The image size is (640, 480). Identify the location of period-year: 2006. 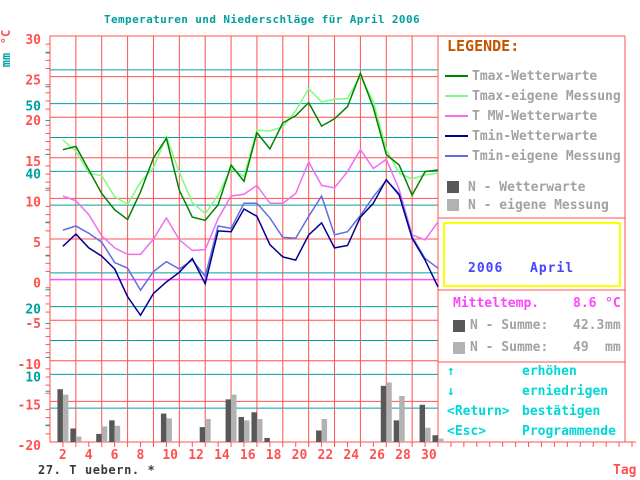
(486, 268).